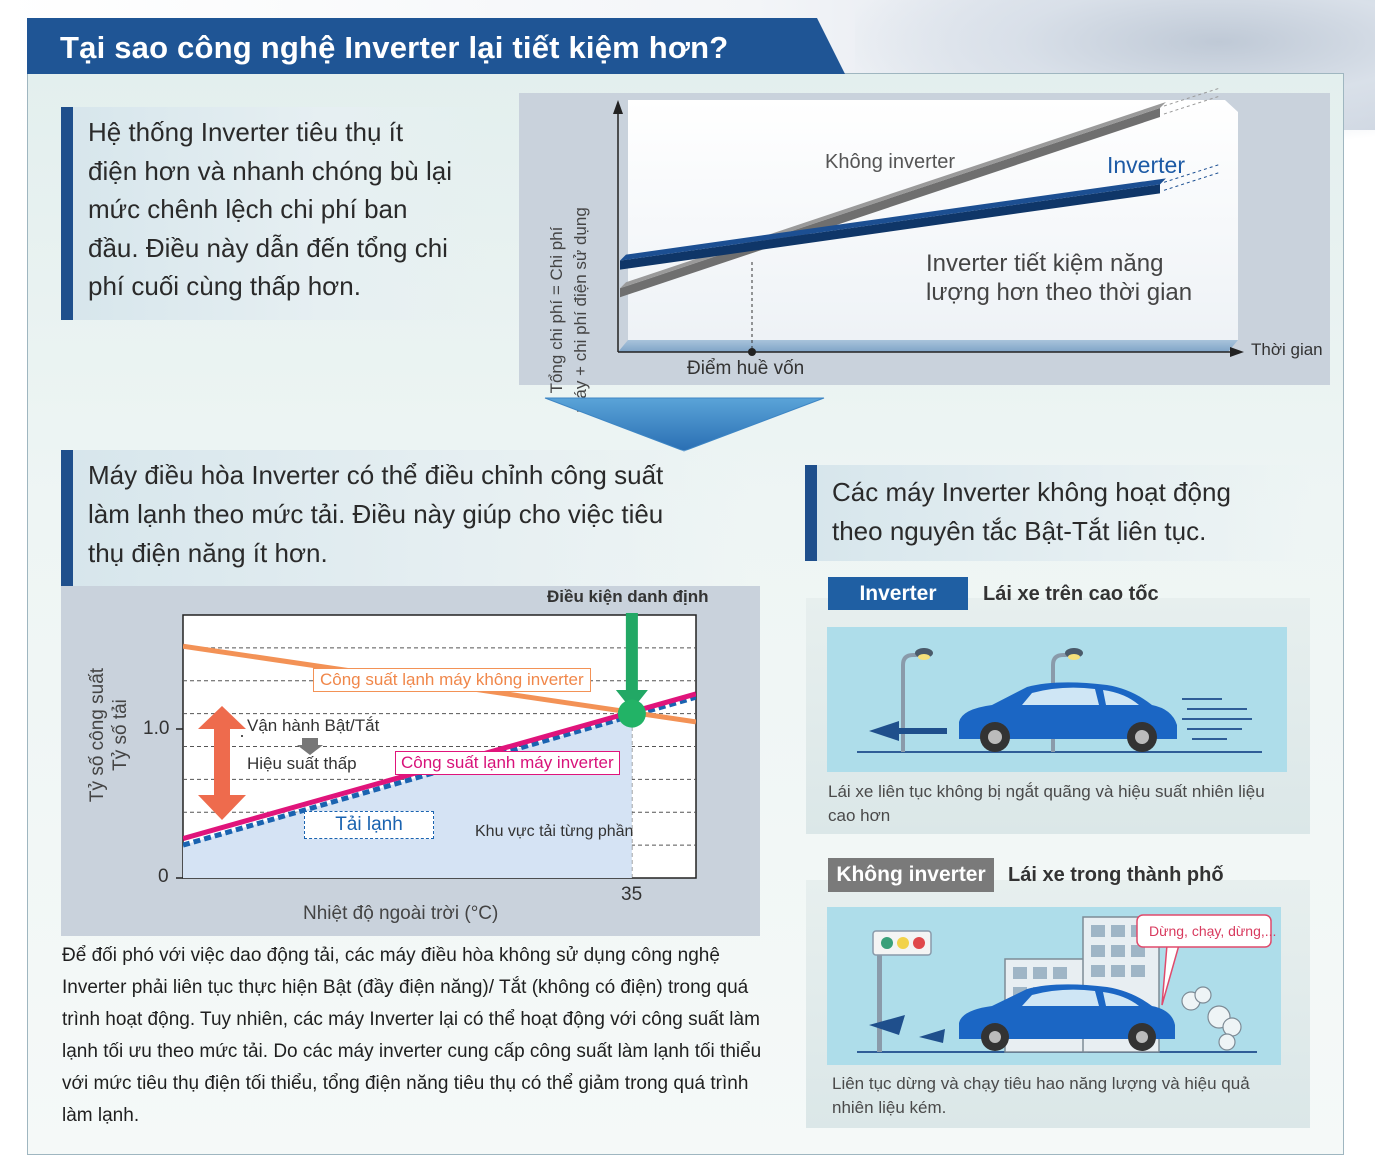 Image resolution: width=1375 pixels, height=1168 pixels. I want to click on speech-tail, so click(1170, 975).